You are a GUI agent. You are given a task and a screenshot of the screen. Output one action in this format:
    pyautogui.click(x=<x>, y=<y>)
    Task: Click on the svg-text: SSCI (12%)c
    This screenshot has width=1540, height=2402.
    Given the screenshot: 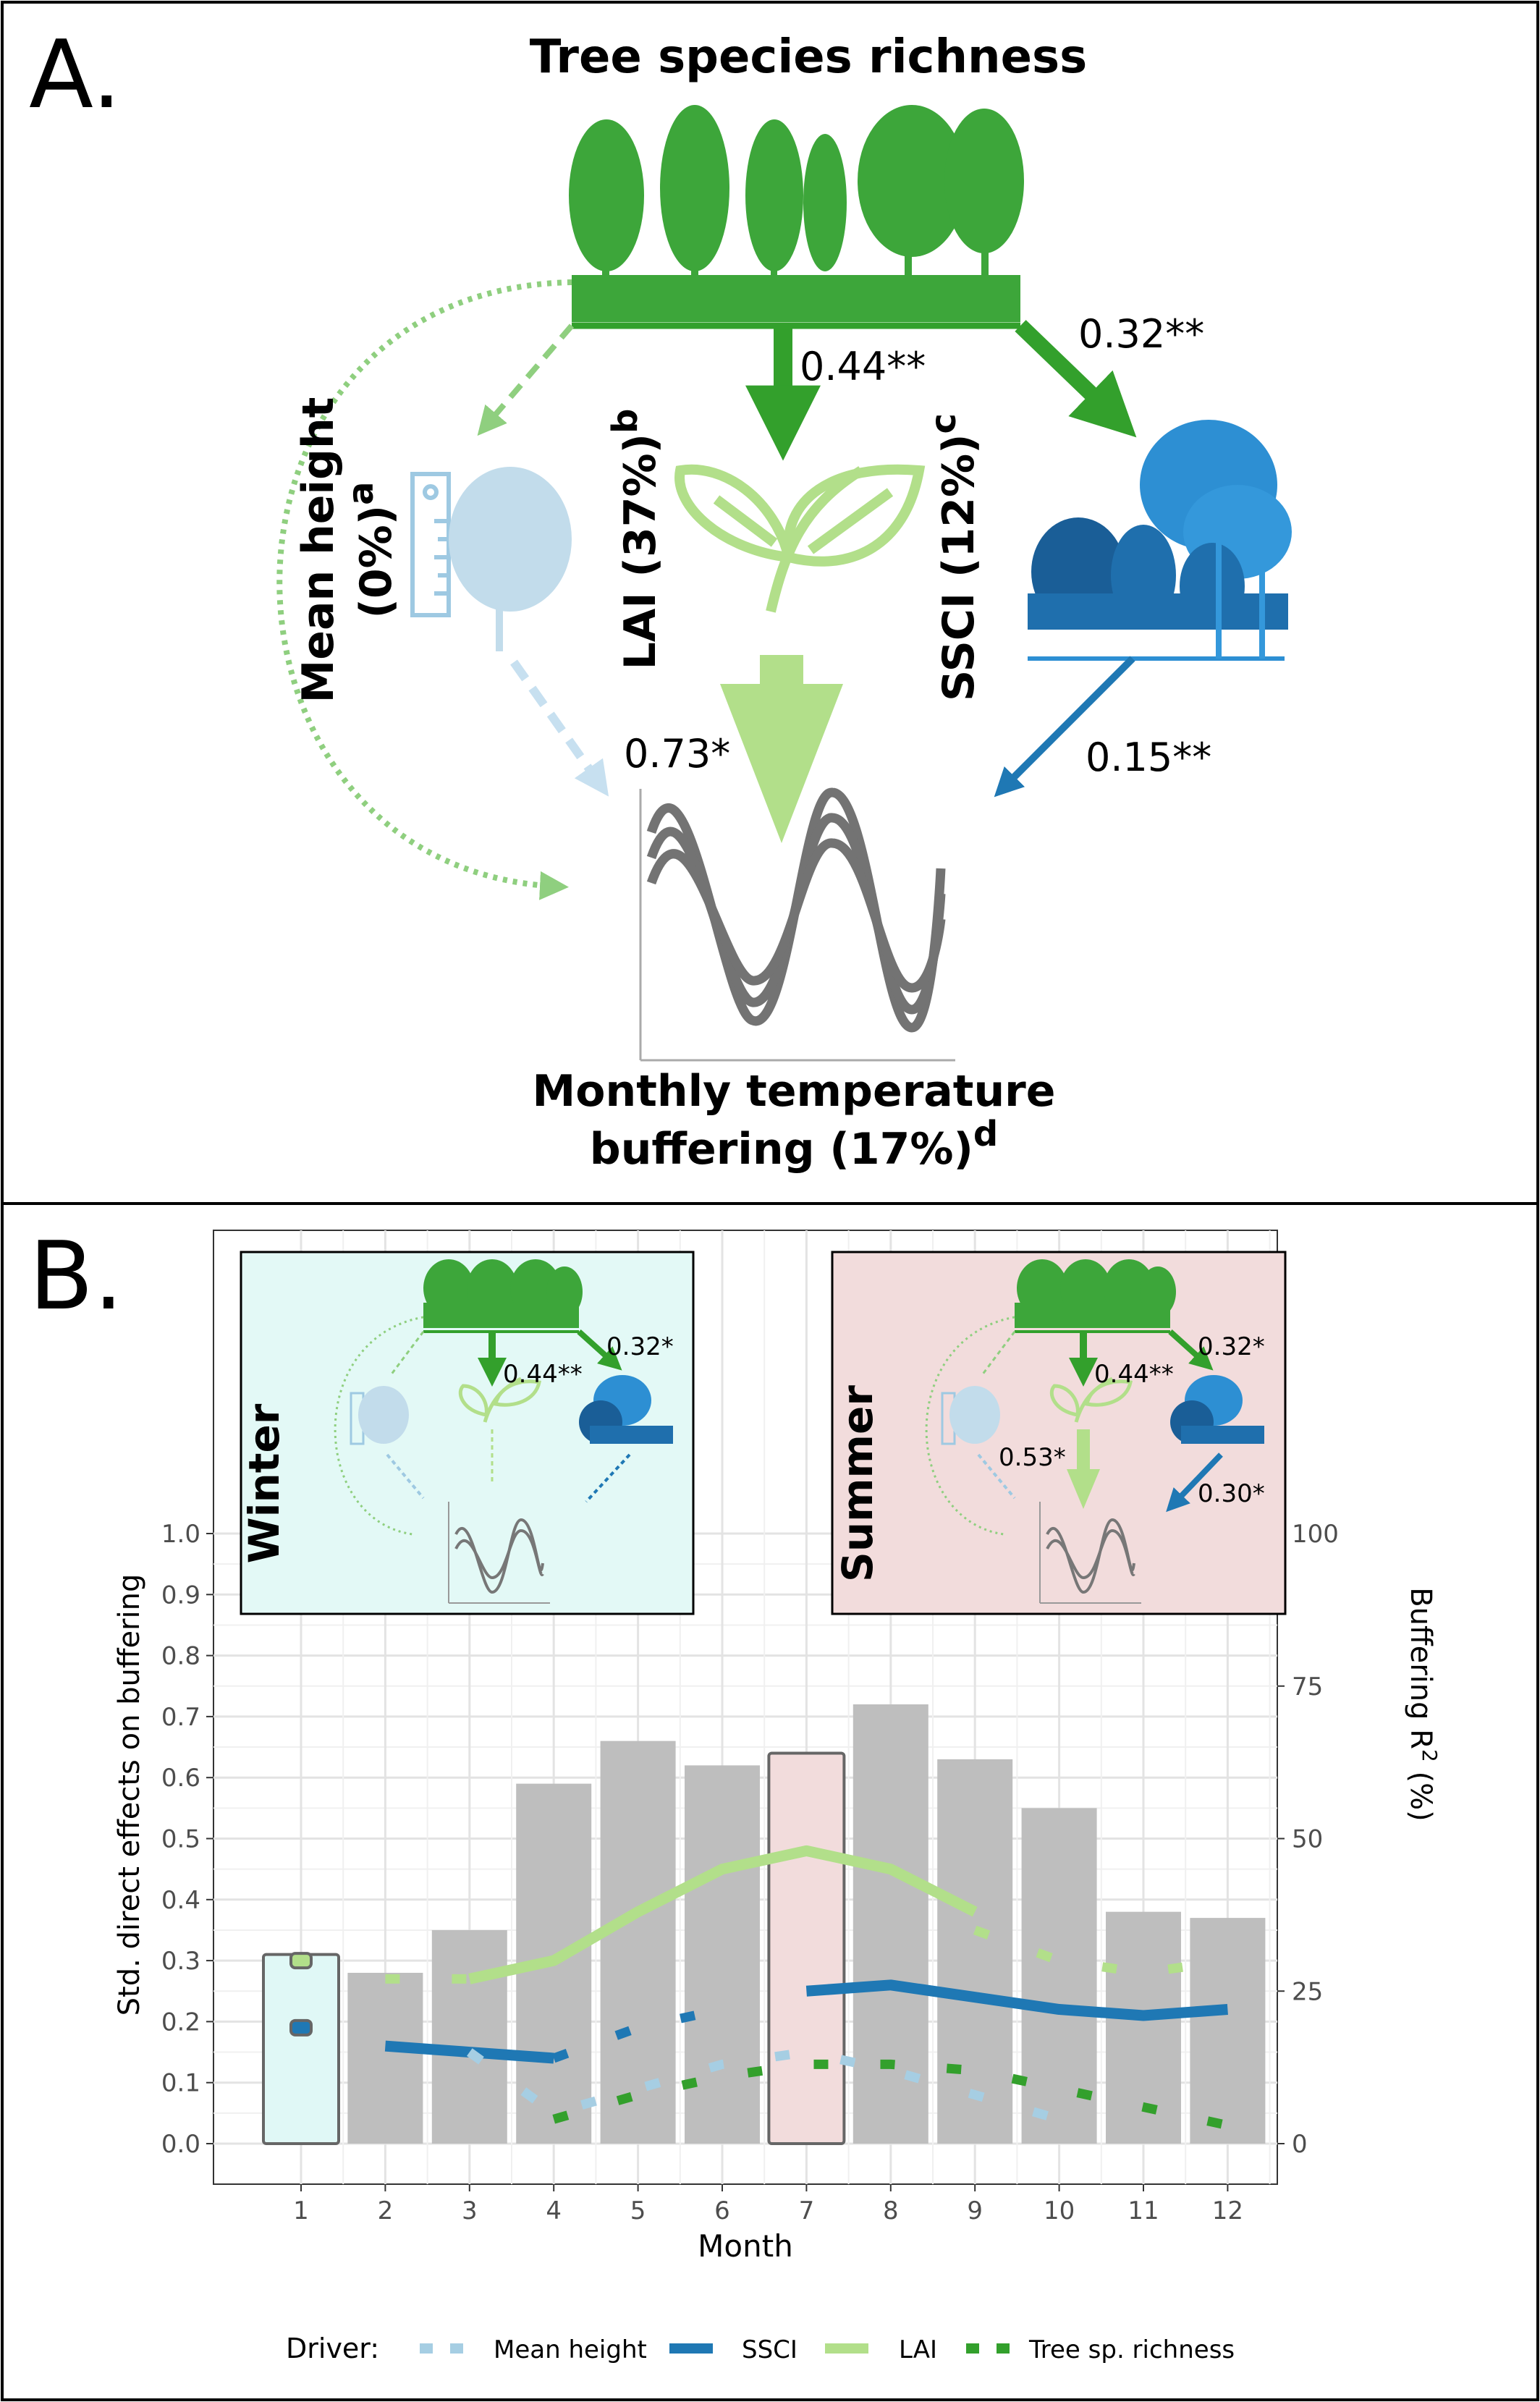 What is the action you would take?
    pyautogui.click(x=953, y=557)
    